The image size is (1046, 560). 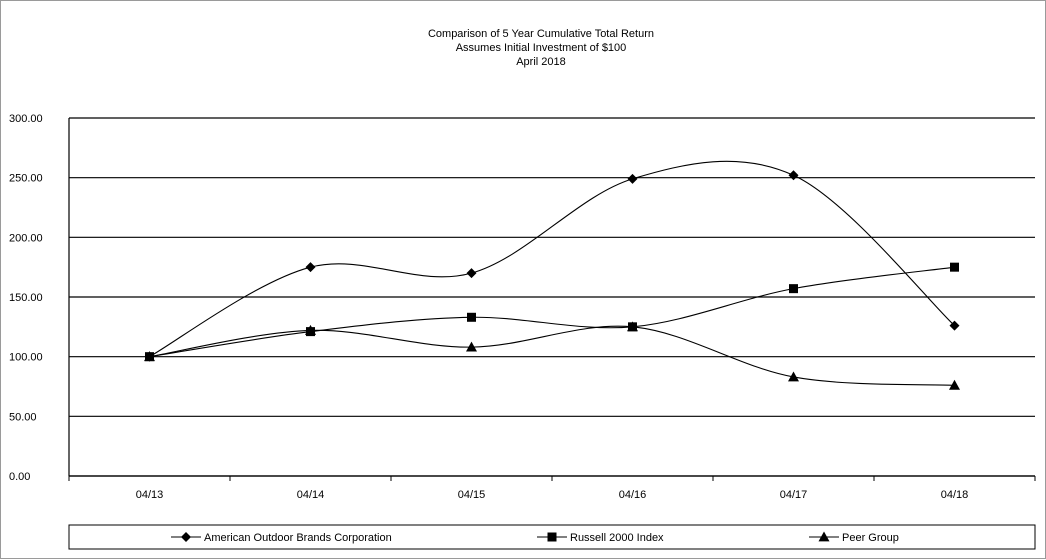 What do you see at coordinates (955, 495) in the screenshot?
I see `x-tick-label: 04/18` at bounding box center [955, 495].